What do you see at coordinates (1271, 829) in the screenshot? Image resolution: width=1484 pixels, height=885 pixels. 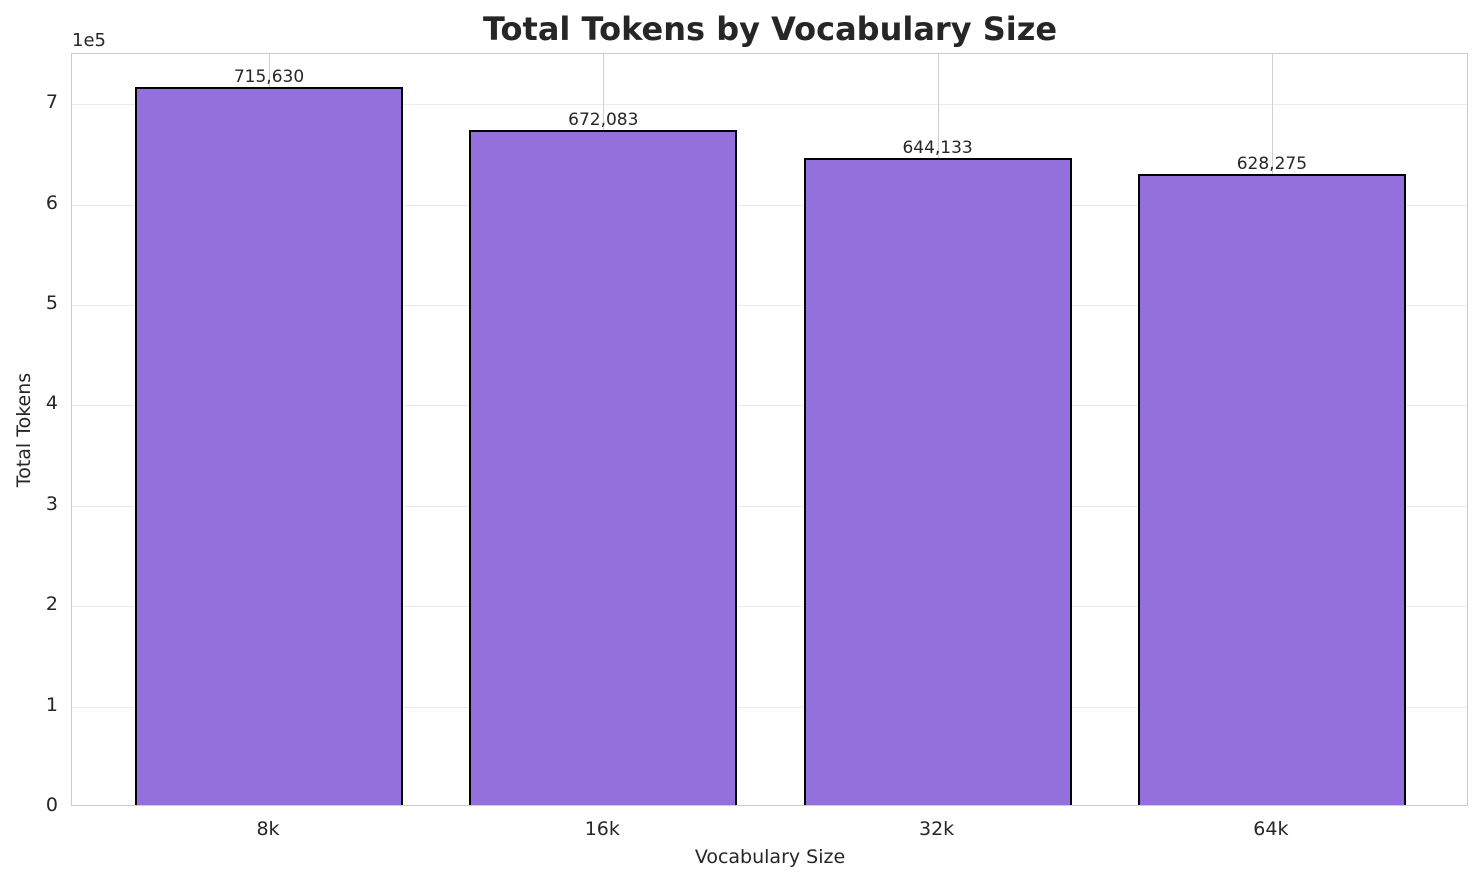 I see `x-tick-label: 64k` at bounding box center [1271, 829].